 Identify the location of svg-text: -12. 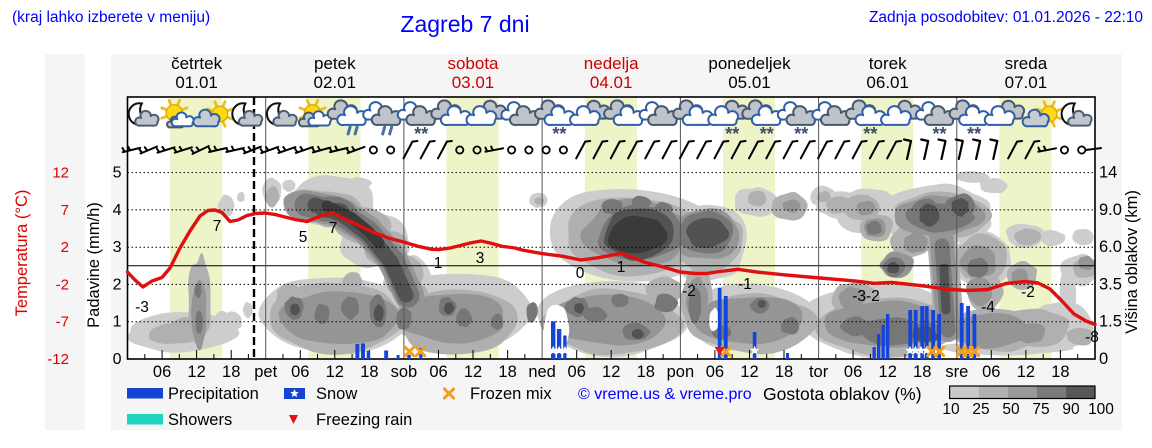
(58, 359).